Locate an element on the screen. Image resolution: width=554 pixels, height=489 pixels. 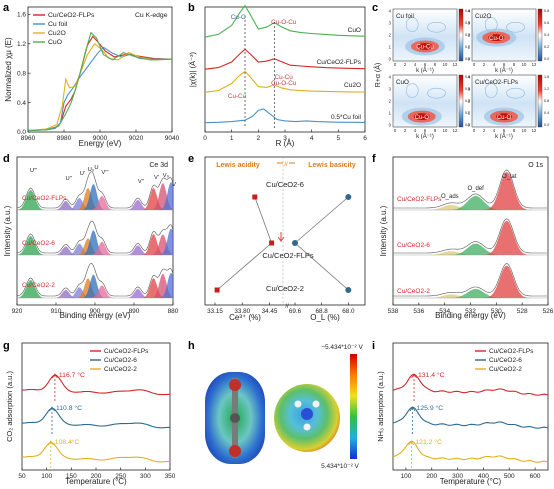
x-axis-label: k (Å⁻¹) is located at coordinates (504, 136).